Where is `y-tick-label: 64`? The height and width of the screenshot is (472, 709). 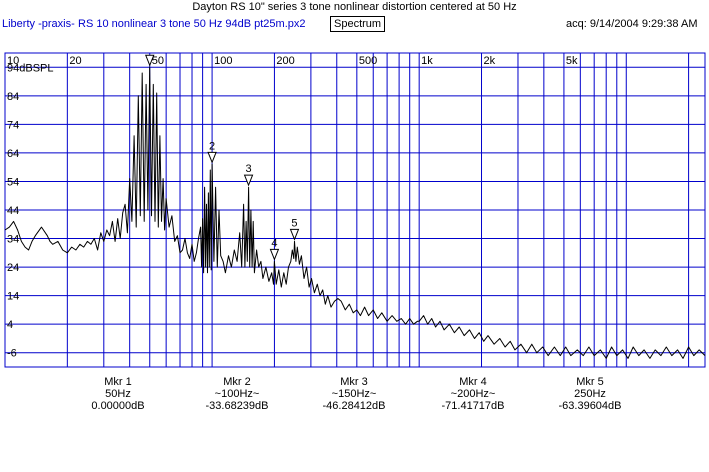
y-tick-label: 64 is located at coordinates (13, 154).